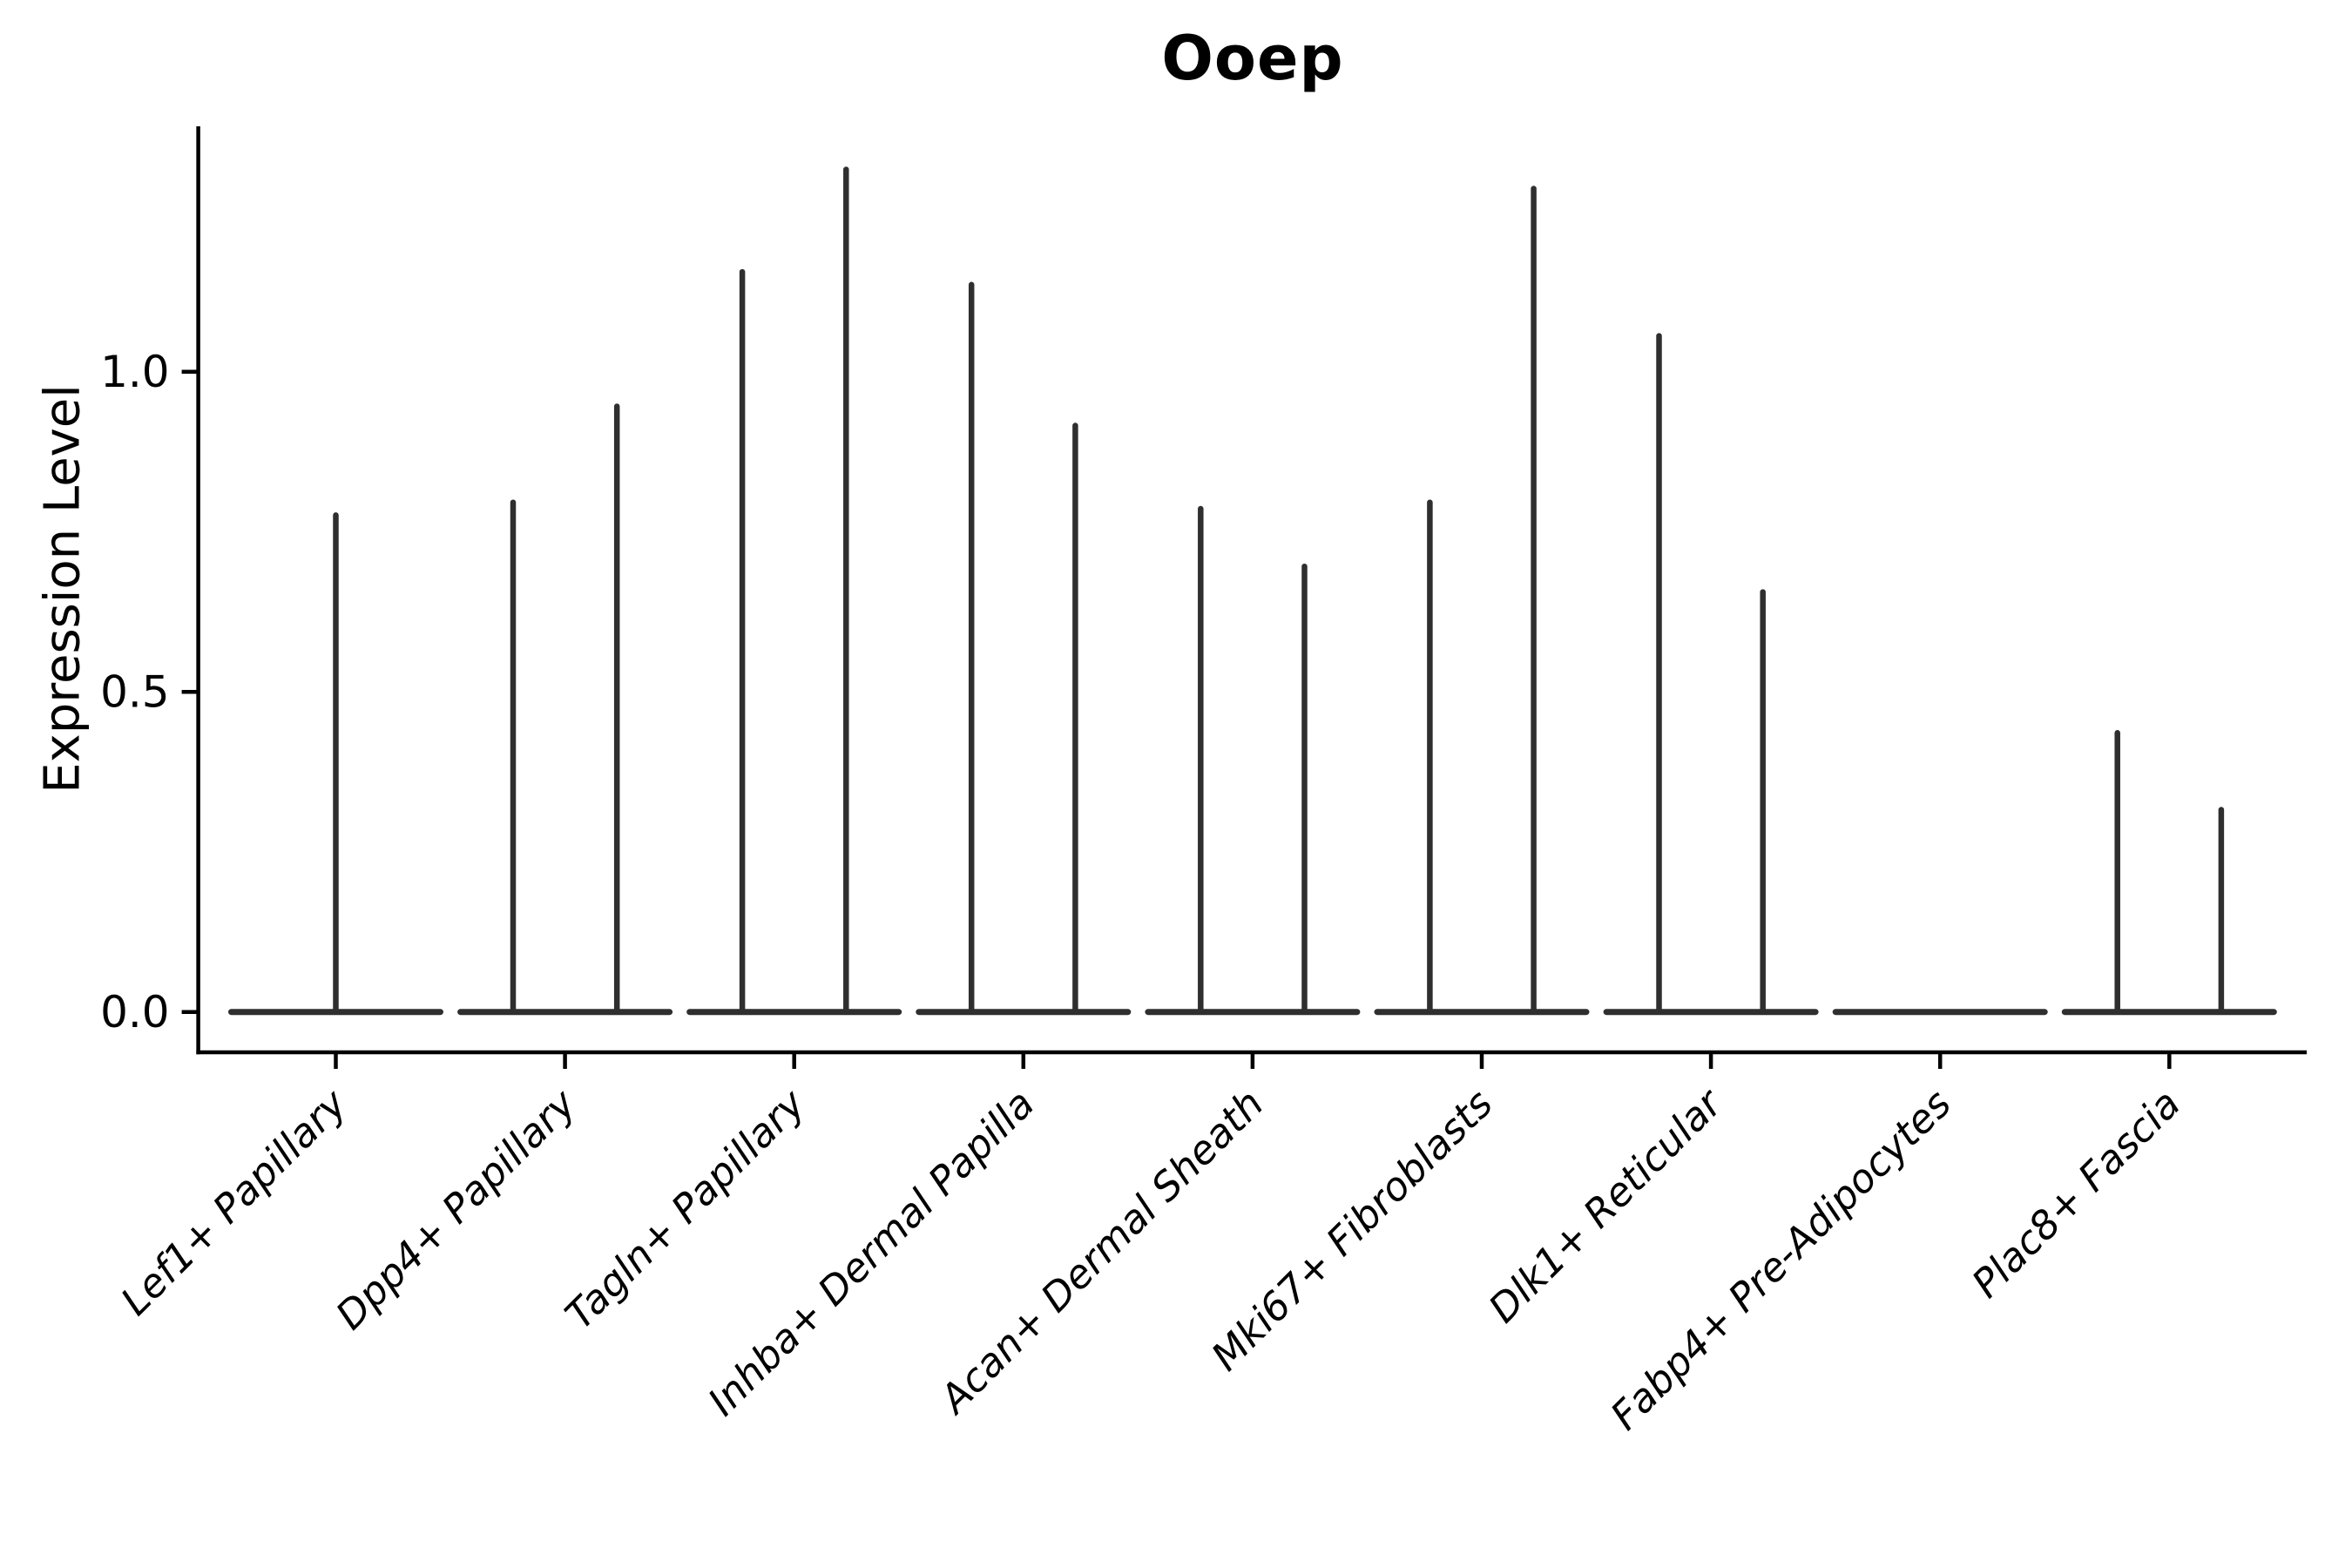 The height and width of the screenshot is (1568, 2352). I want to click on x-tick-label: Dpp4+ Papillary, so click(456, 1208).